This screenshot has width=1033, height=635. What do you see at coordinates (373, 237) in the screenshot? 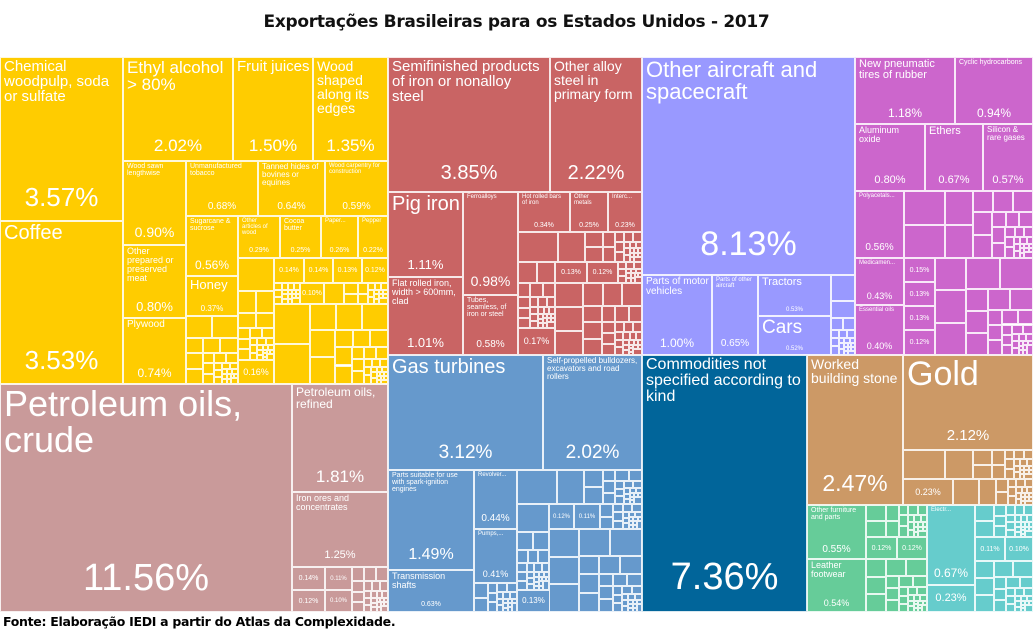
I see `treemap-cell: Pepper 0.22%` at bounding box center [373, 237].